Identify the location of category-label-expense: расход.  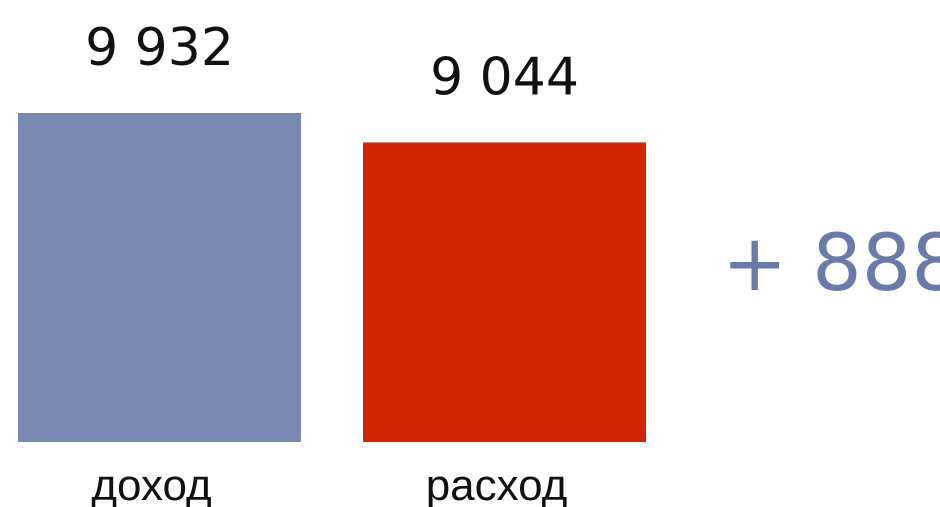
(497, 484).